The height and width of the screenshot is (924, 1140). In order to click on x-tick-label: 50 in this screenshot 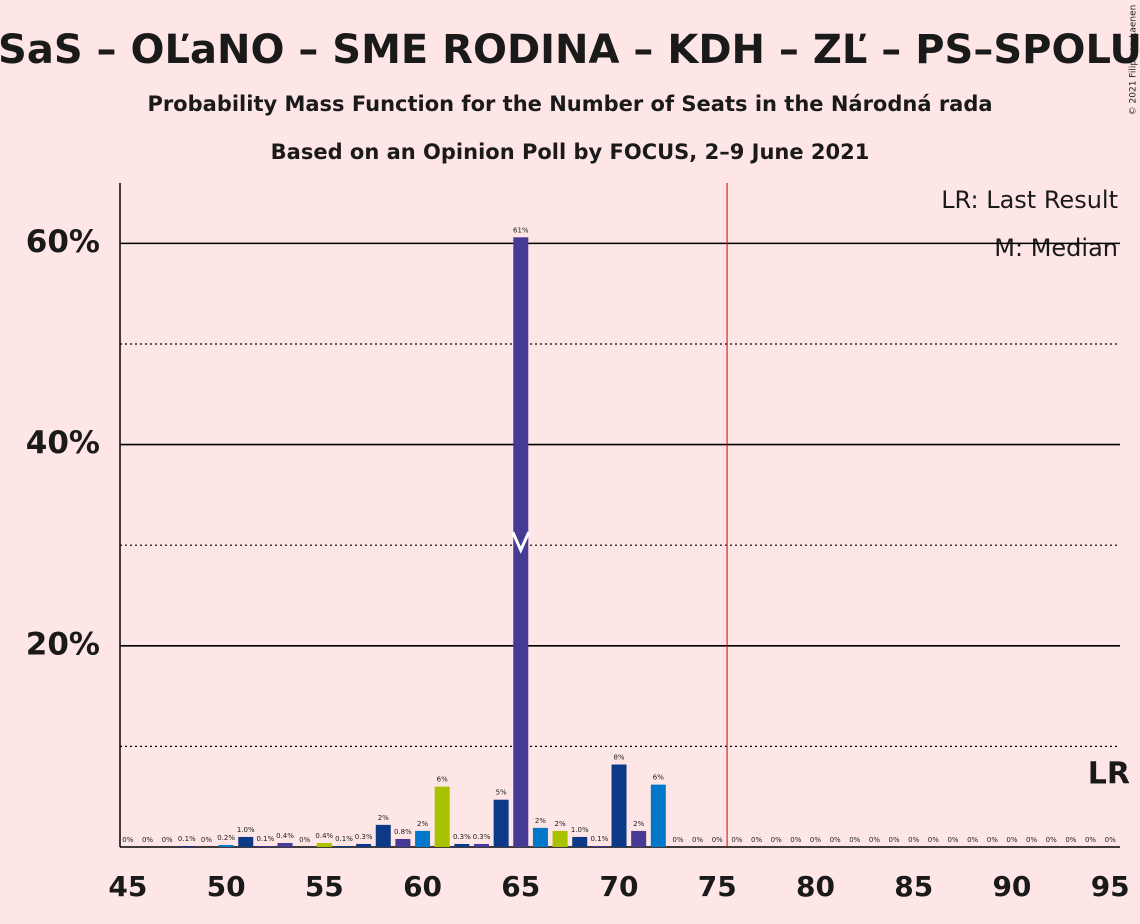, I will do `click(226, 886)`.